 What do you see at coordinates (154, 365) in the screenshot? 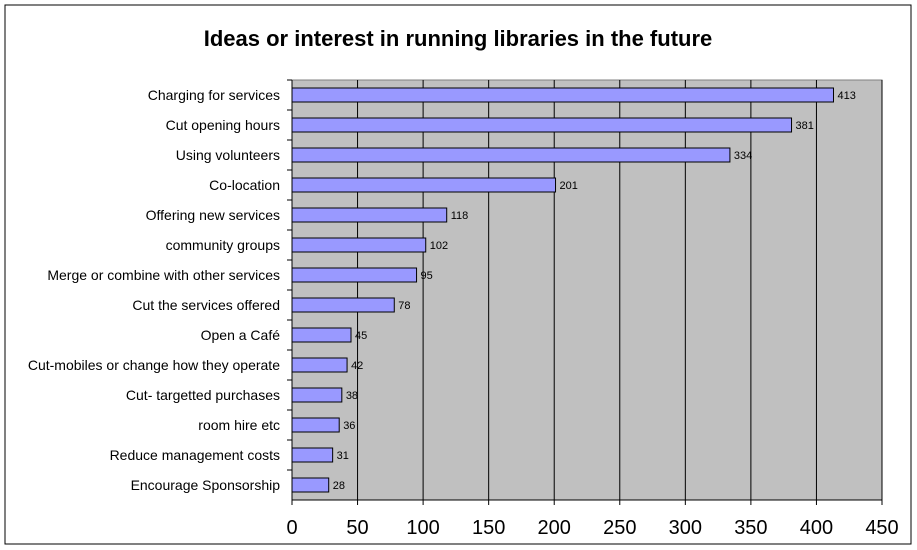
I see `category-label: Cut-mobiles or change how they operate` at bounding box center [154, 365].